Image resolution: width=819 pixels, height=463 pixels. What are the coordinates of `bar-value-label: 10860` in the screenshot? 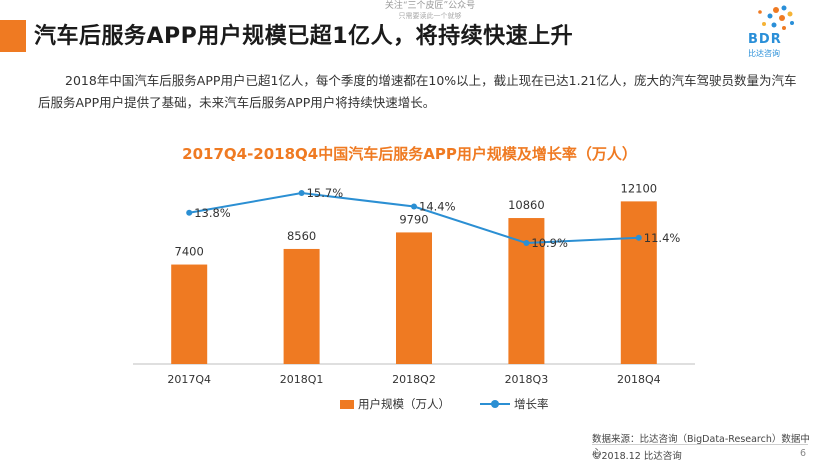 It's located at (526, 205).